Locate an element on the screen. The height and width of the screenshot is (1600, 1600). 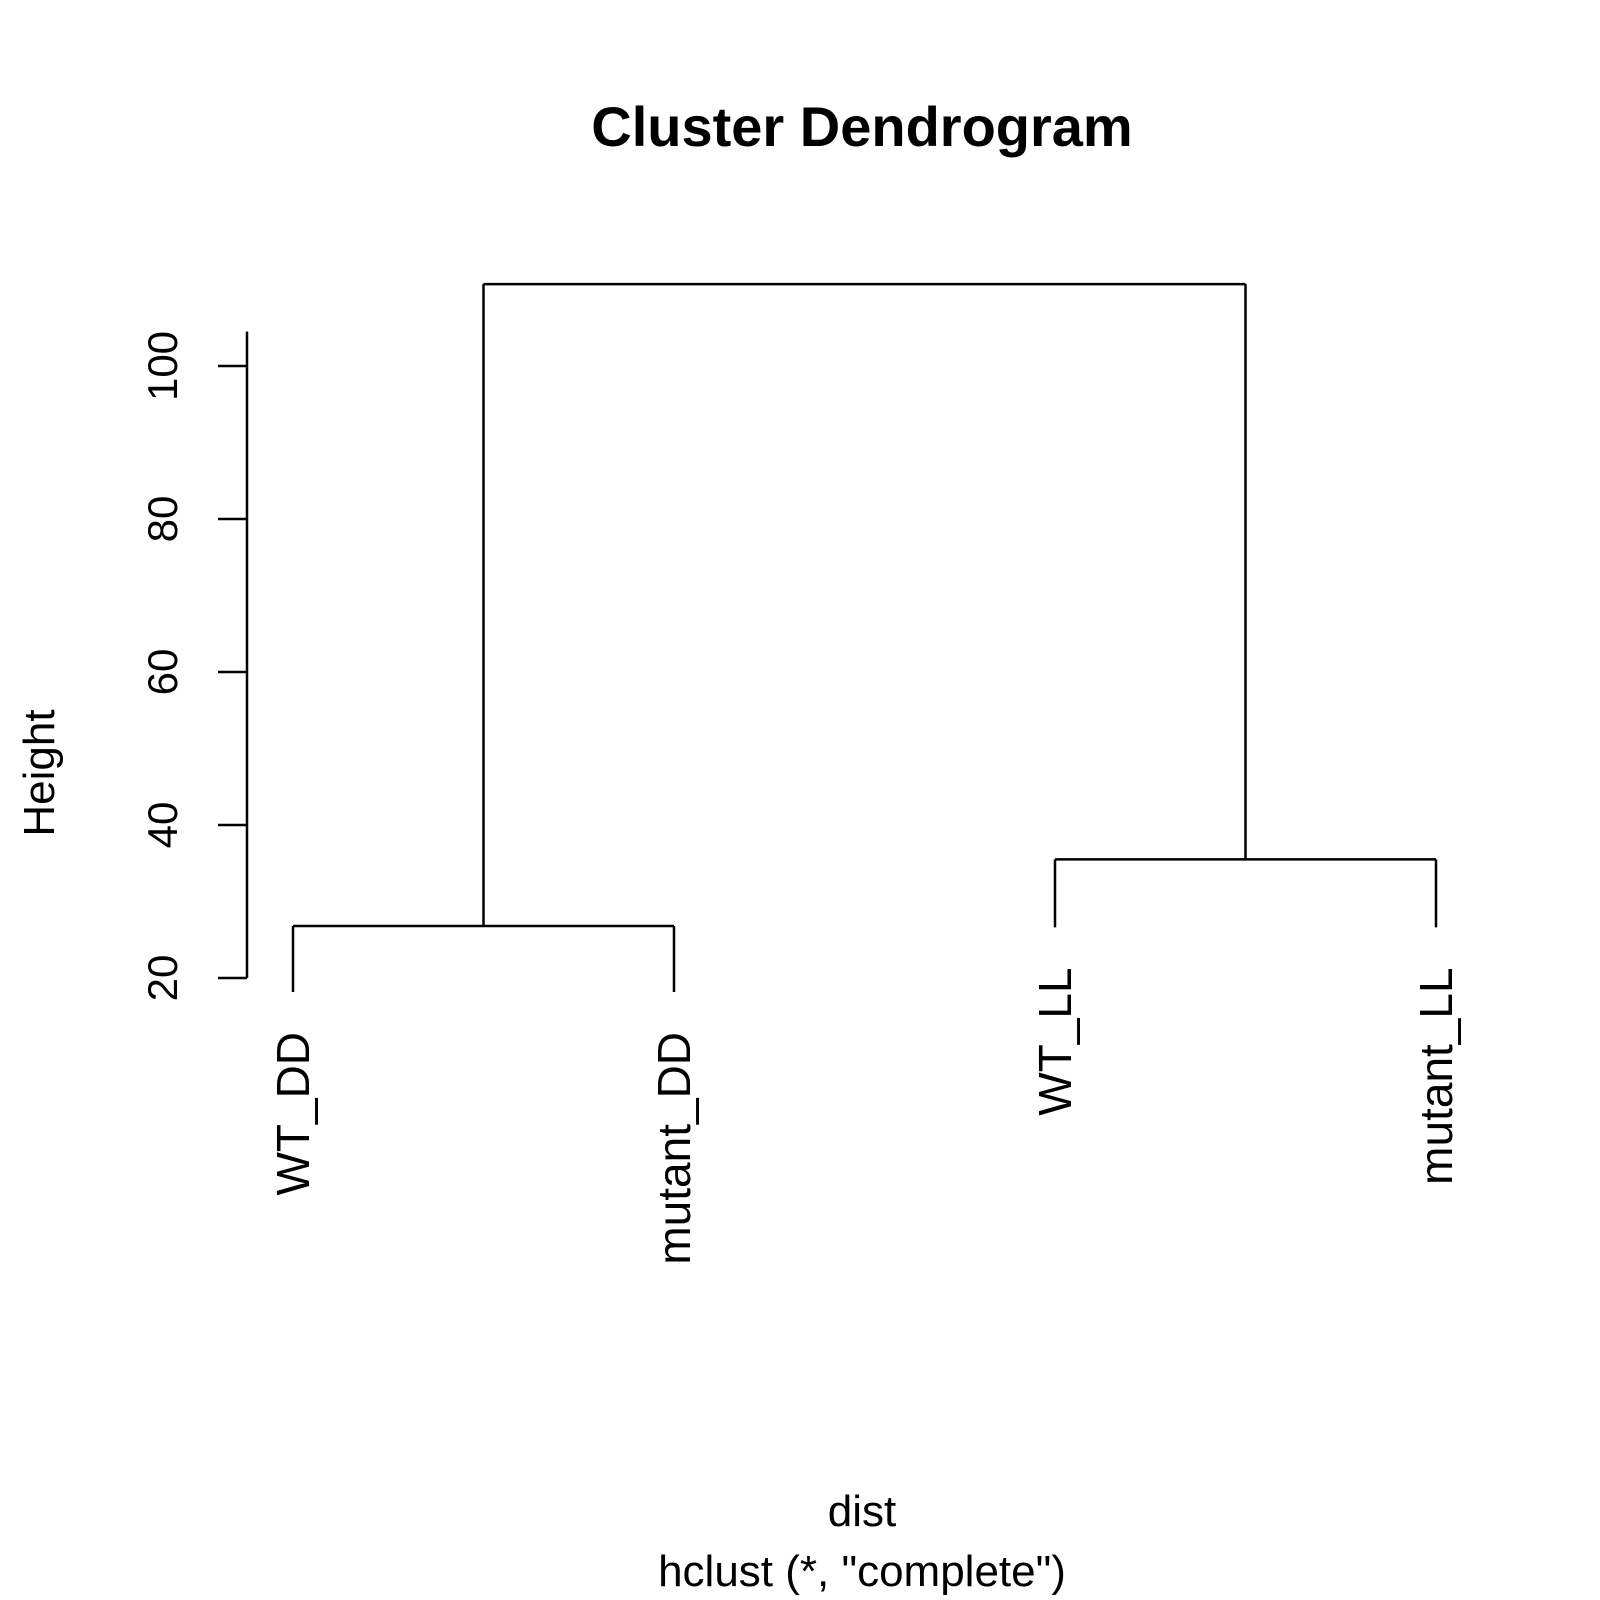
y-tick-label: 100 is located at coordinates (162, 366).